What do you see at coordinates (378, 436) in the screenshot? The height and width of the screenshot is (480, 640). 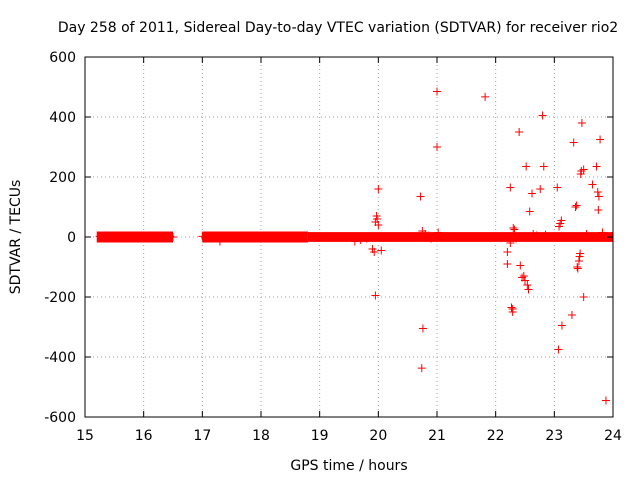 I see `x-tick-label: 20` at bounding box center [378, 436].